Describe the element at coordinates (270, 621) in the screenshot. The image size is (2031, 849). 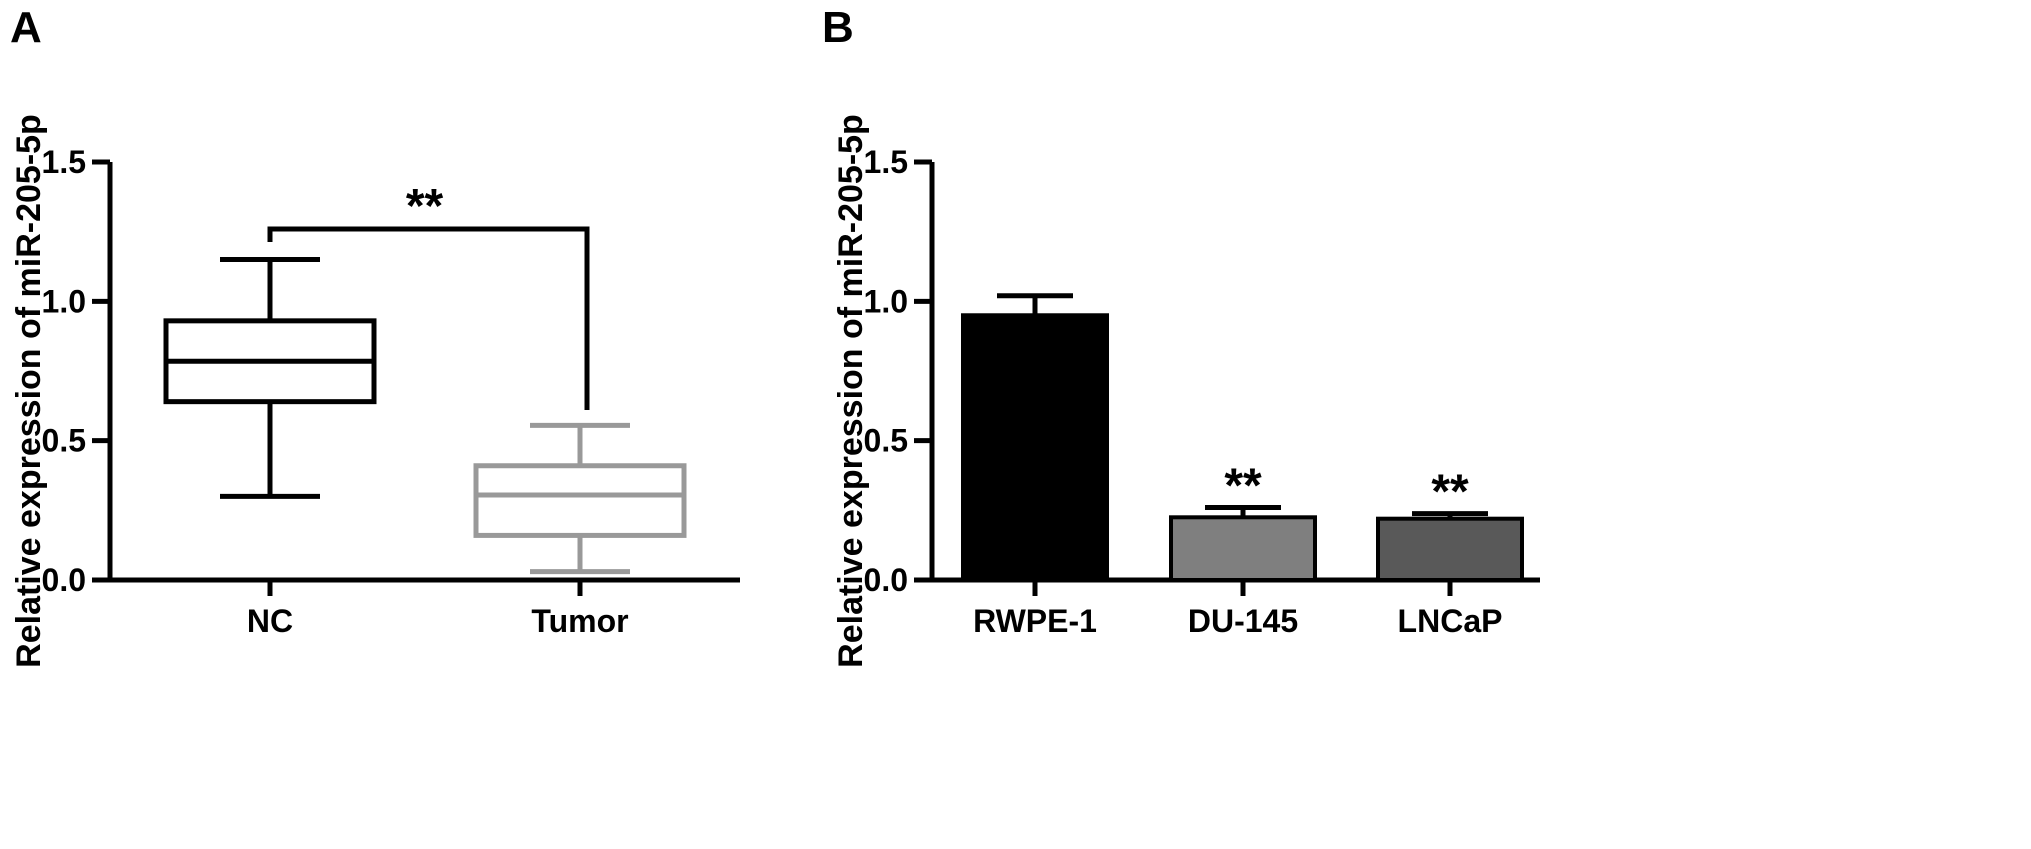
I see `x-tick-label: NC` at that location.